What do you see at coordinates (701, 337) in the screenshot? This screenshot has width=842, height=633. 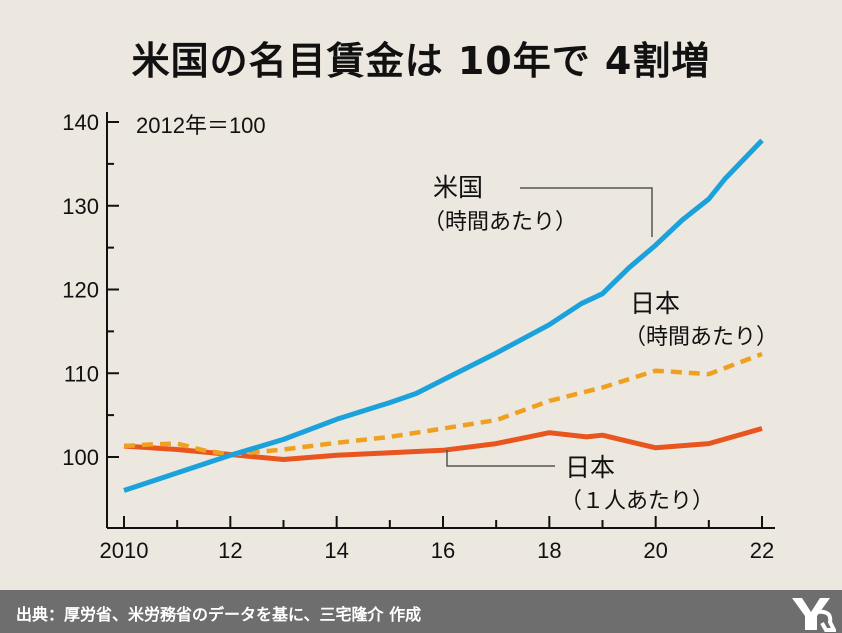 I see `japan-hourly-series-sub: （時間あたり）` at bounding box center [701, 337].